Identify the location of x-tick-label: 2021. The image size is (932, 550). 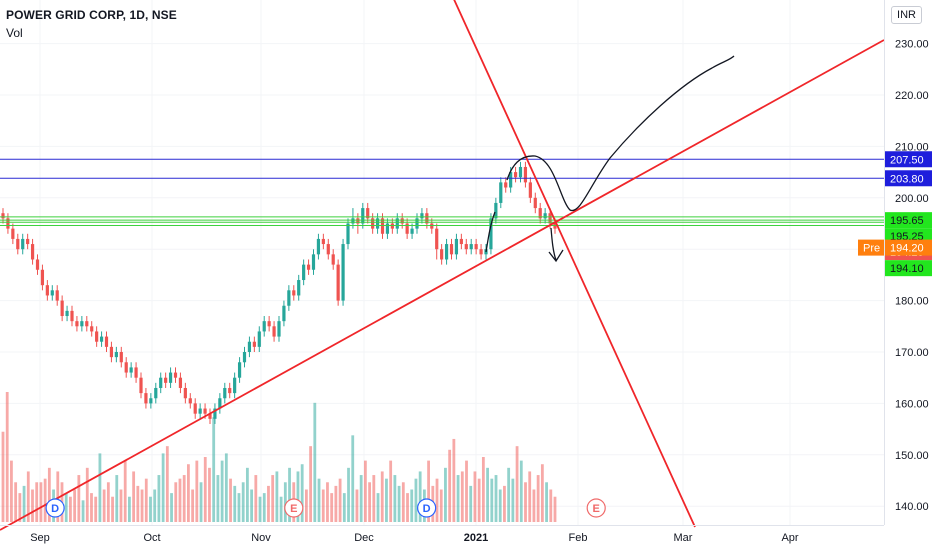
(476, 538).